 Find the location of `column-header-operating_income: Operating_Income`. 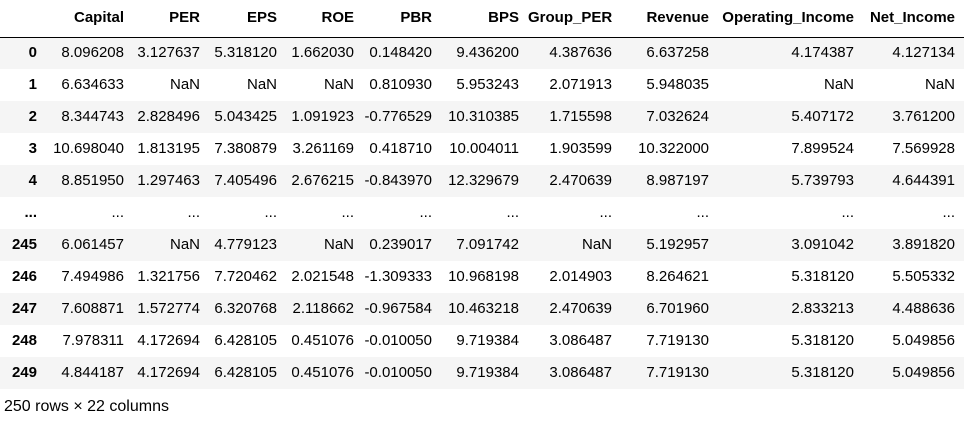

column-header-operating_income: Operating_Income is located at coordinates (790, 19).